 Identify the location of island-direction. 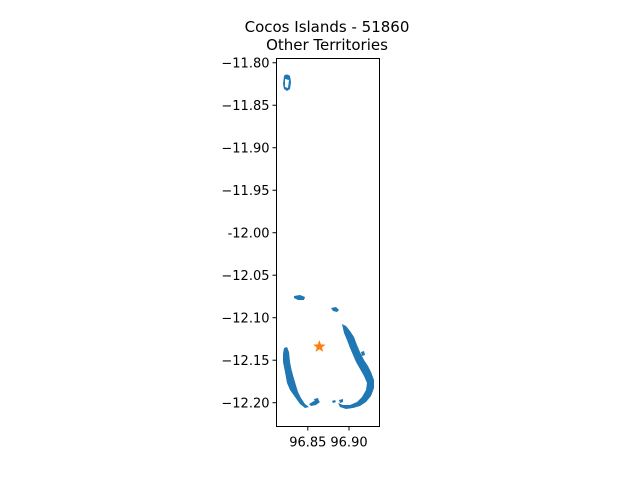
(335, 309).